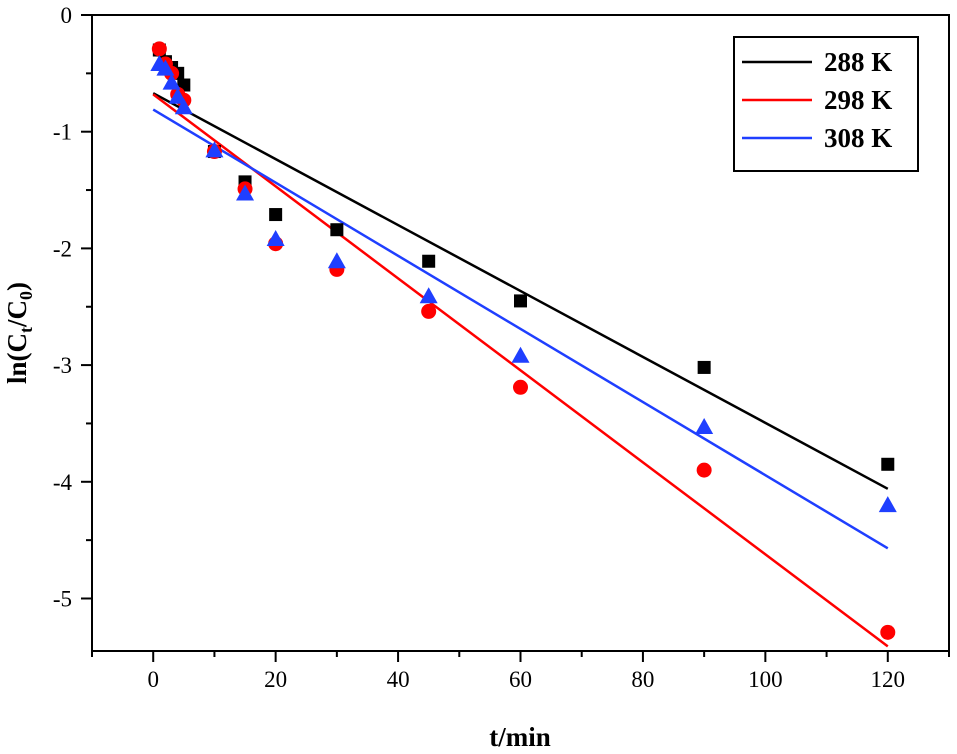  What do you see at coordinates (858, 100) in the screenshot?
I see `legend-label: 298 K` at bounding box center [858, 100].